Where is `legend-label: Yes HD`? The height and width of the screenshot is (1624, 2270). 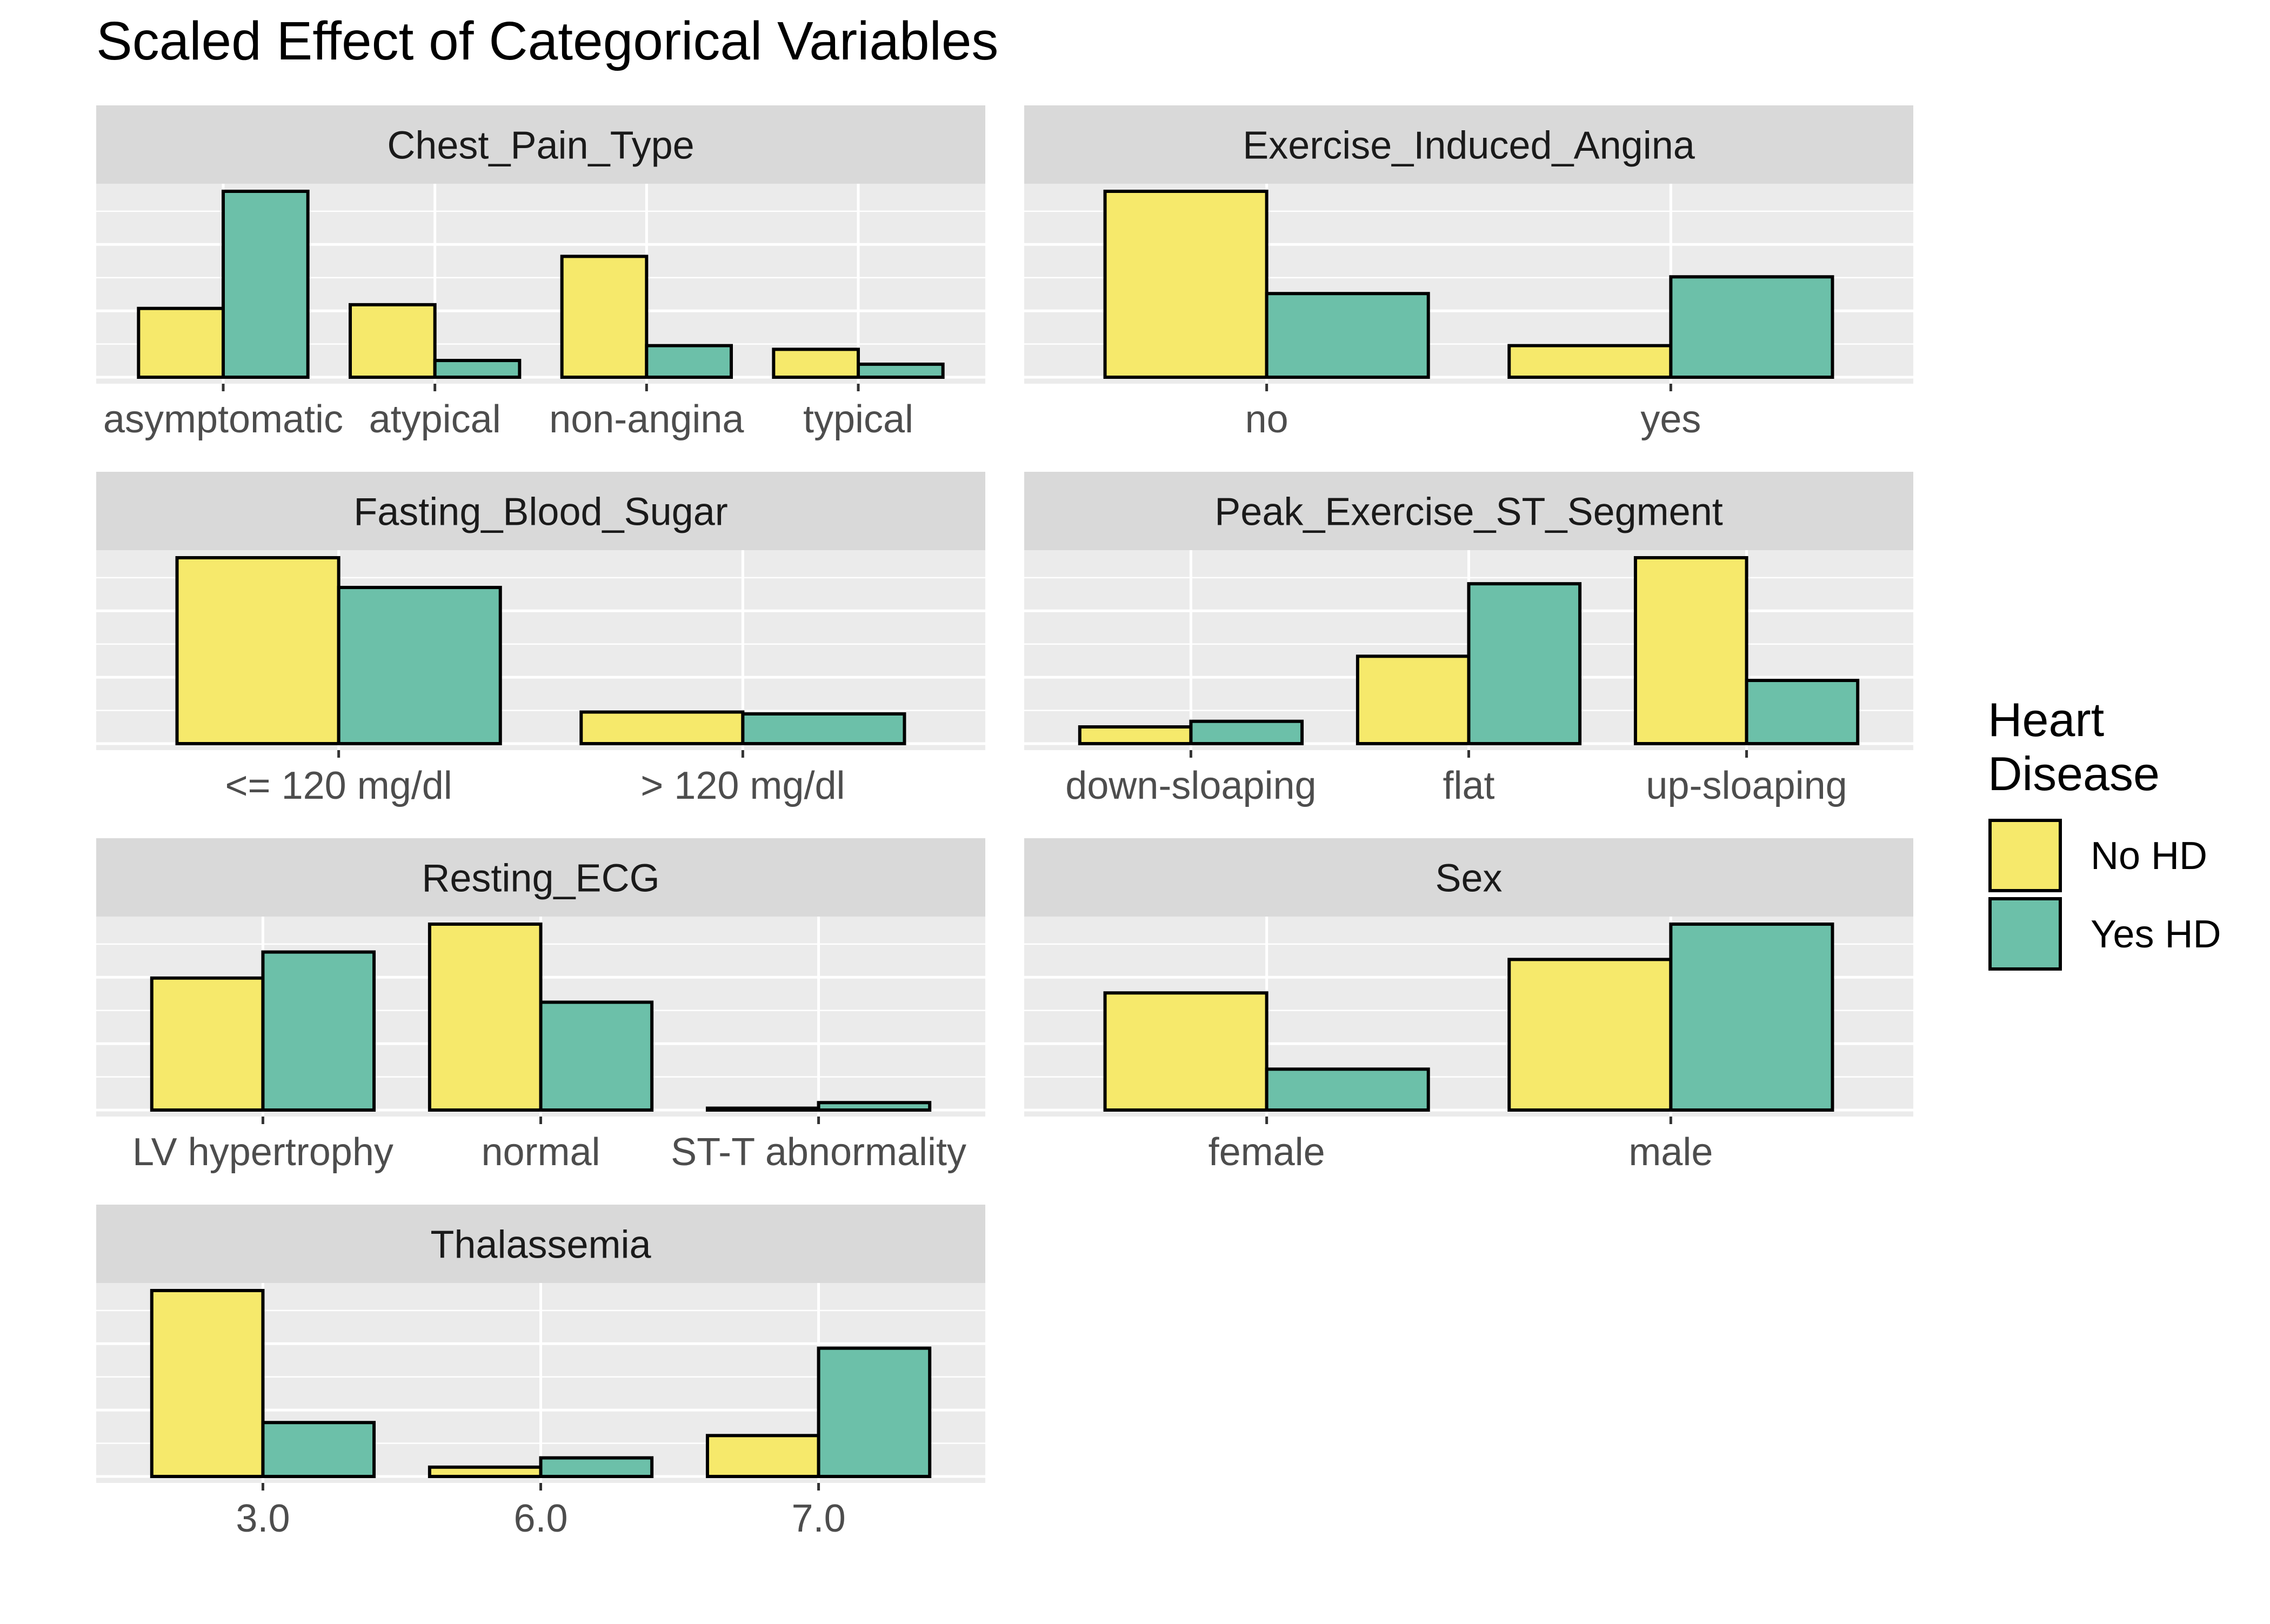
legend-label: Yes HD is located at coordinates (2156, 934).